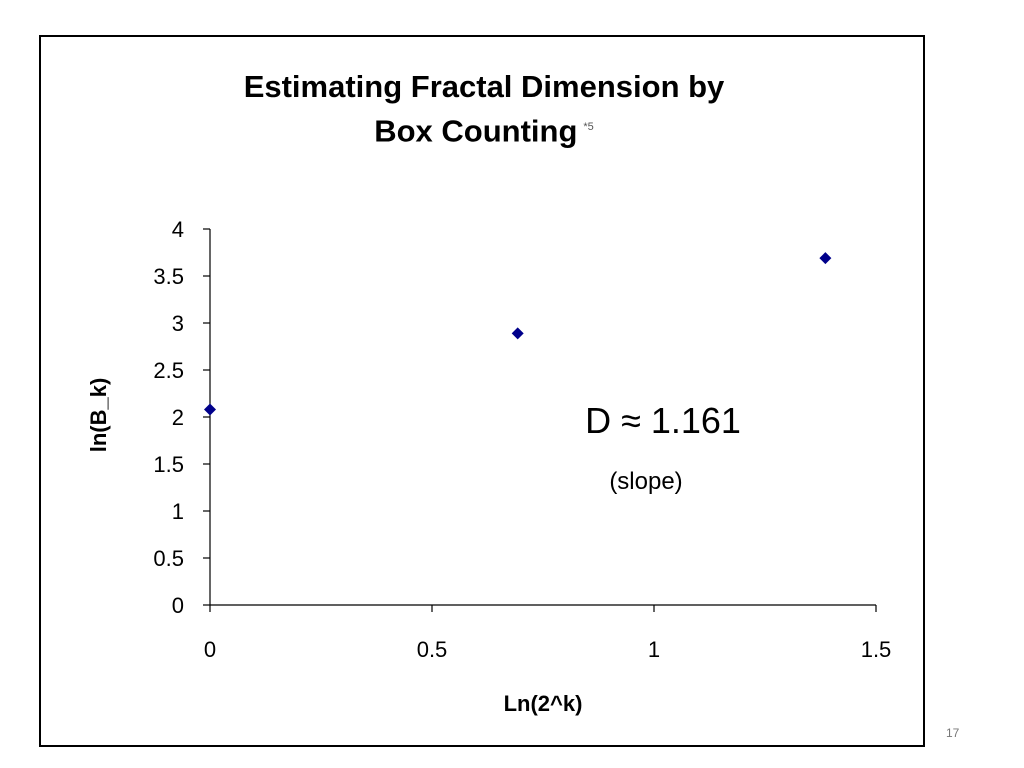  What do you see at coordinates (663, 420) in the screenshot?
I see `slope-formula-annotation: D ≈ 1.161` at bounding box center [663, 420].